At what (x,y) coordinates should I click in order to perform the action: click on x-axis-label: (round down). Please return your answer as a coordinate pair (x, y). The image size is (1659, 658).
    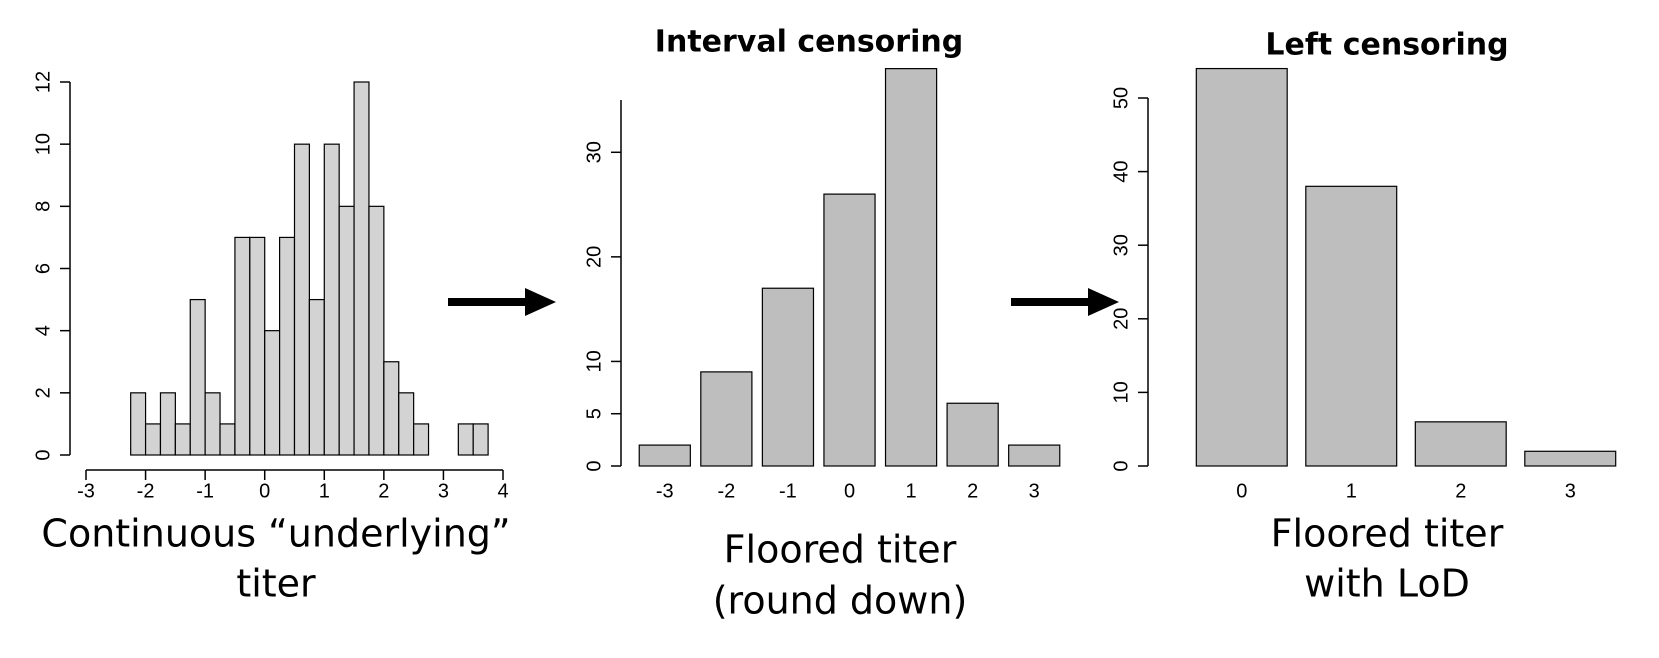
    Looking at the image, I should click on (840, 601).